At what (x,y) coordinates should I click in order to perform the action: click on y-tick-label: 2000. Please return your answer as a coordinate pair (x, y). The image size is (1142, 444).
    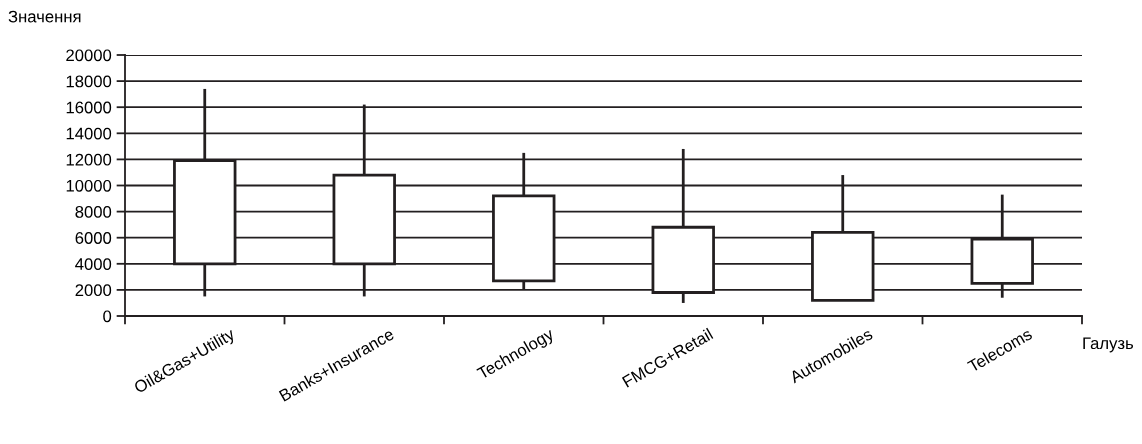
    Looking at the image, I should click on (93, 290).